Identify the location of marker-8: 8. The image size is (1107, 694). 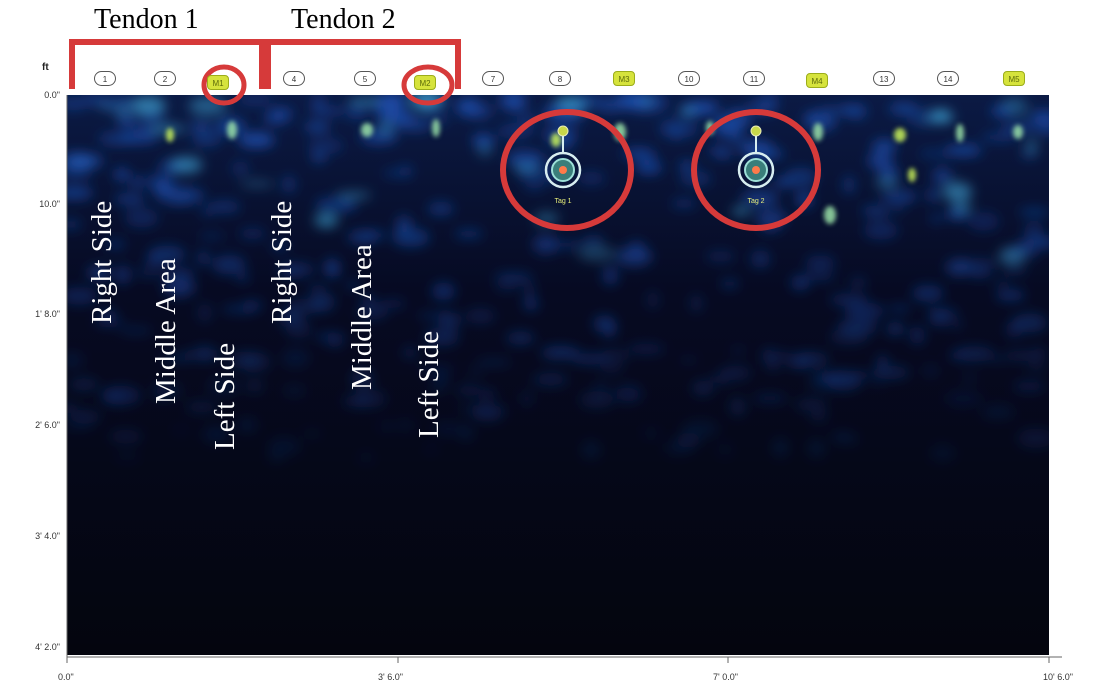
(560, 78).